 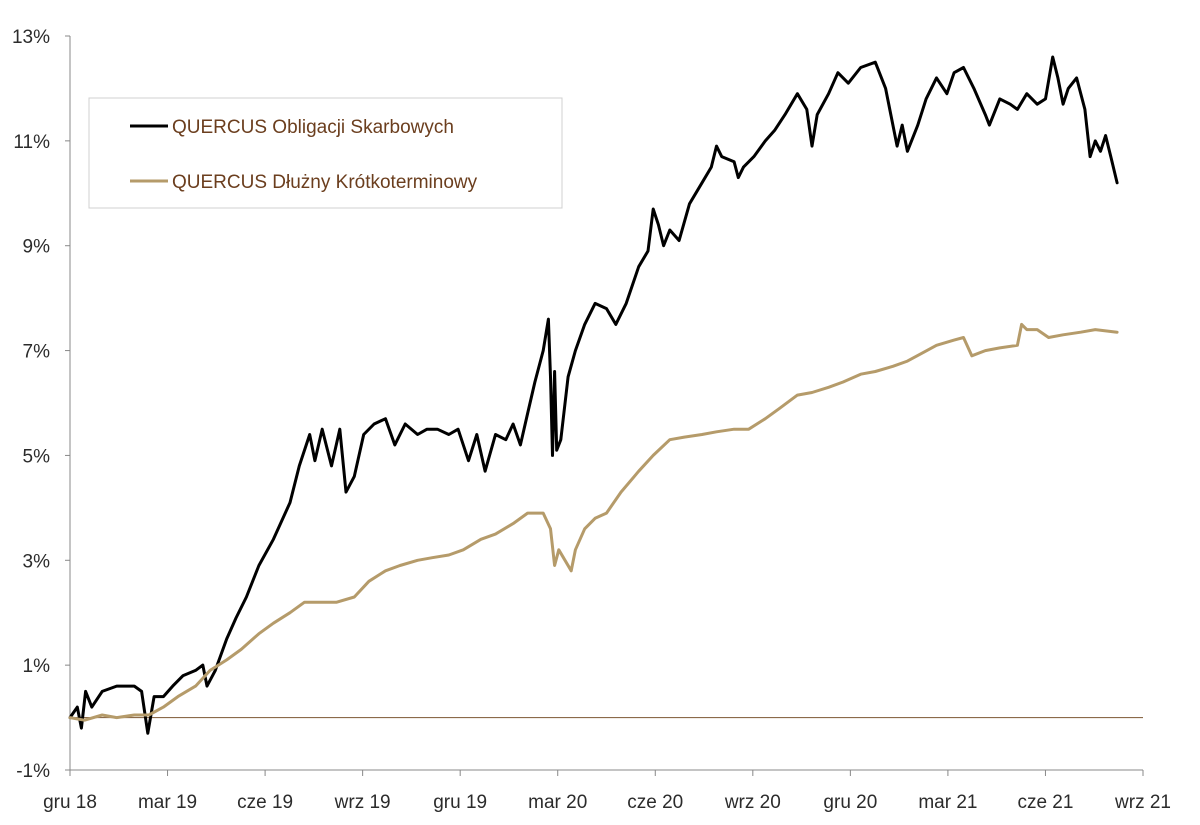 I want to click on legend-box, so click(x=325, y=153).